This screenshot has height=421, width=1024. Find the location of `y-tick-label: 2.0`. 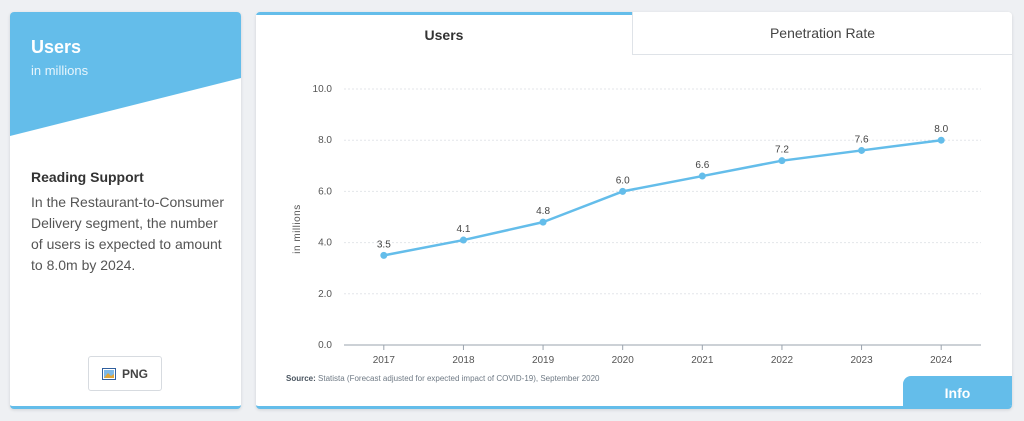

y-tick-label: 2.0 is located at coordinates (325, 294).